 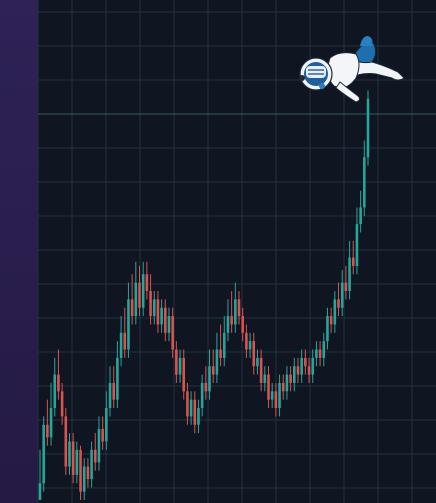 I want to click on astronaut-mascot-icon, so click(x=352, y=69).